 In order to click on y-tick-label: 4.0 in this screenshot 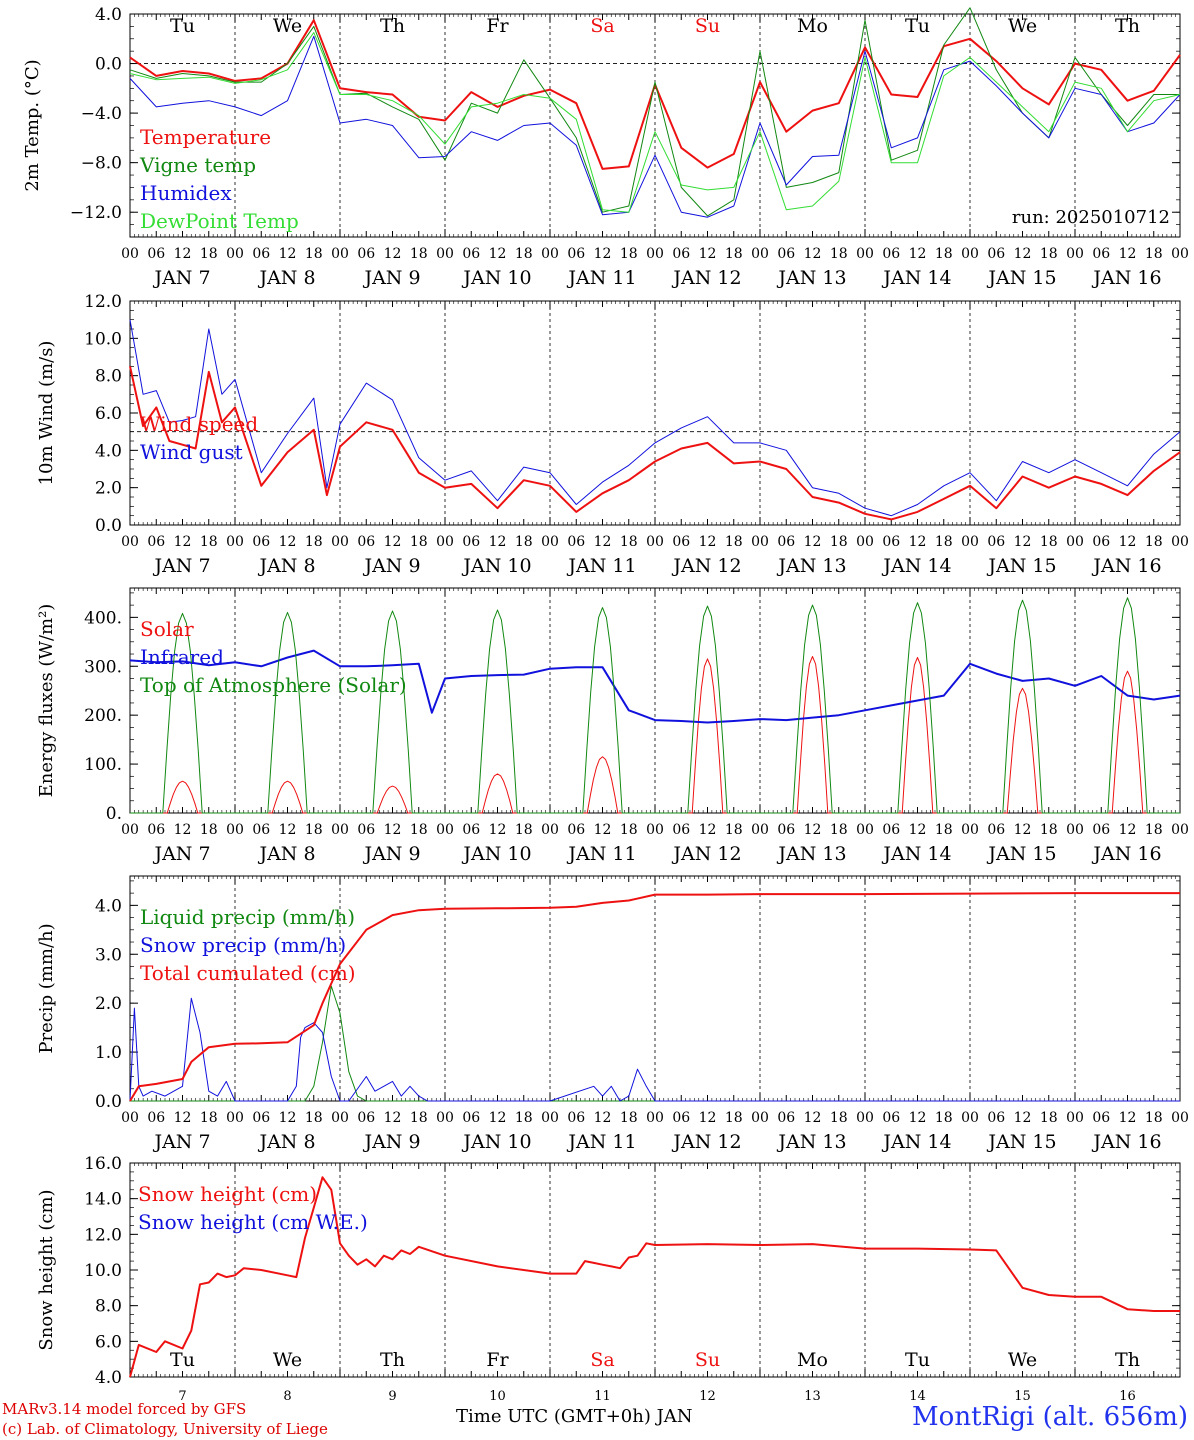, I will do `click(108, 15)`.